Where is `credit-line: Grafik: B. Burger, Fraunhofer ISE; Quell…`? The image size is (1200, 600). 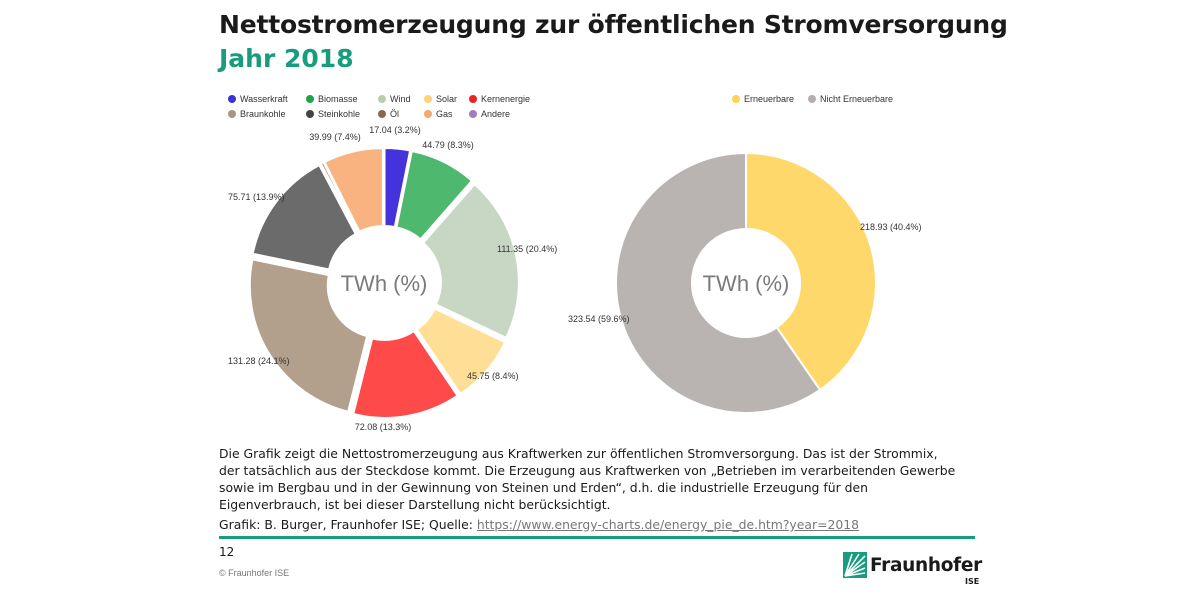
credit-line: Grafik: B. Burger, Fraunhofer ISE; Quell… is located at coordinates (539, 524).